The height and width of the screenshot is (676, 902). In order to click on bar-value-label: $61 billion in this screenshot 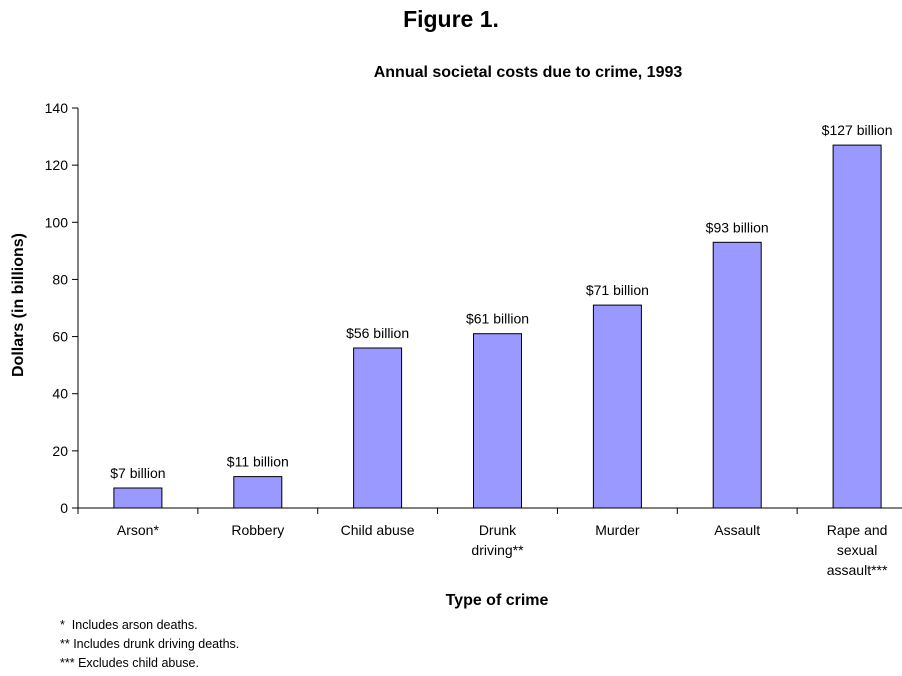, I will do `click(497, 319)`.